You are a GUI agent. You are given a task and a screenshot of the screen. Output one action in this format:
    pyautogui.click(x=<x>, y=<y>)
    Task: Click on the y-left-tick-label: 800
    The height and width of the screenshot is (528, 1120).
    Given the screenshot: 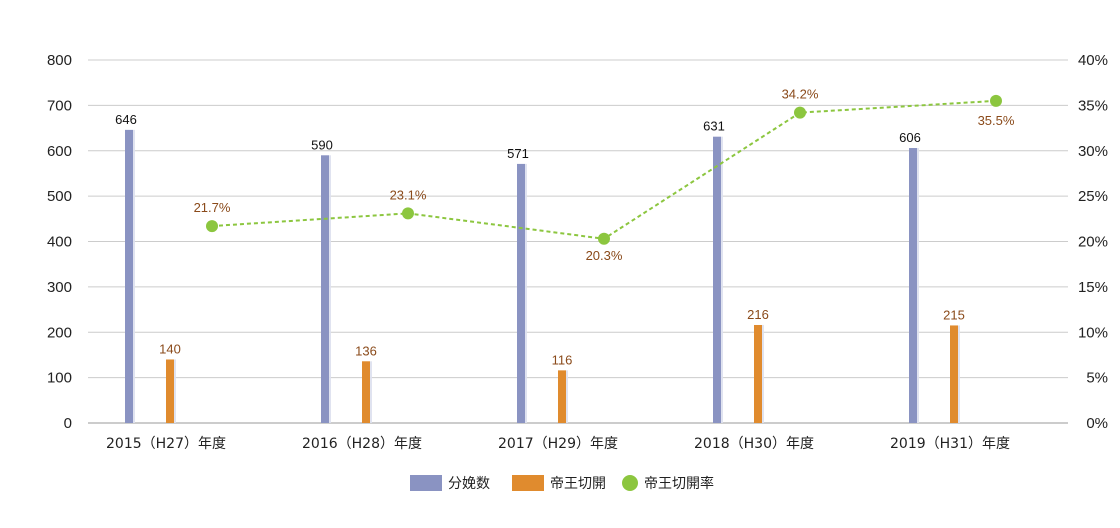 What is the action you would take?
    pyautogui.click(x=59, y=60)
    